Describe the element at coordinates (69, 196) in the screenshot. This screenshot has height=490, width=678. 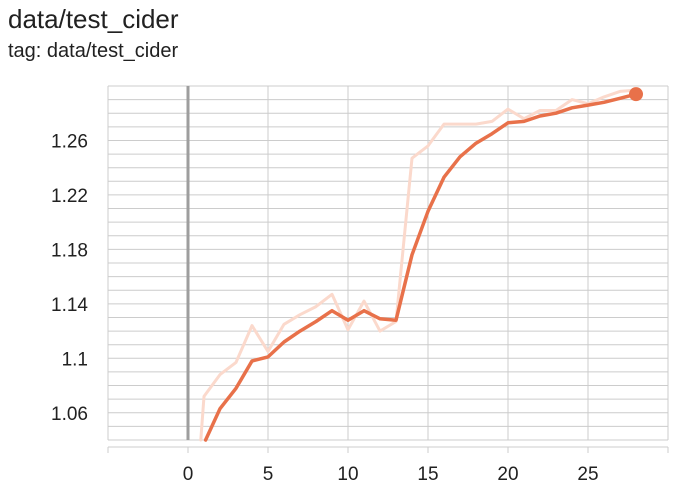
I see `y-tick-label: 1.22` at that location.